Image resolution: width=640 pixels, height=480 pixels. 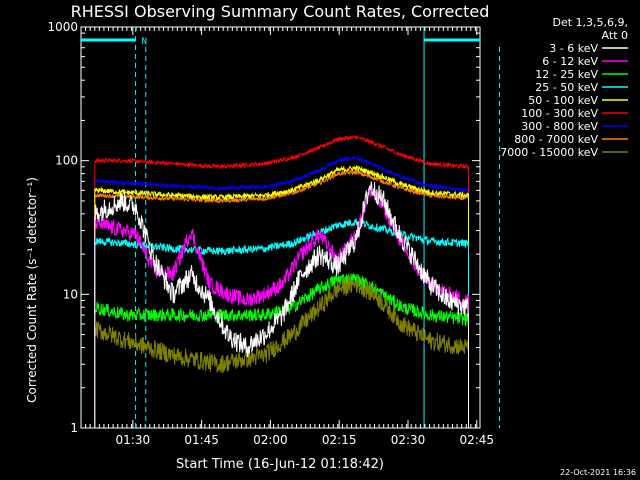 I want to click on x-axis-label: Start Time (16-Jun-12 01:18:42), so click(x=280, y=464).